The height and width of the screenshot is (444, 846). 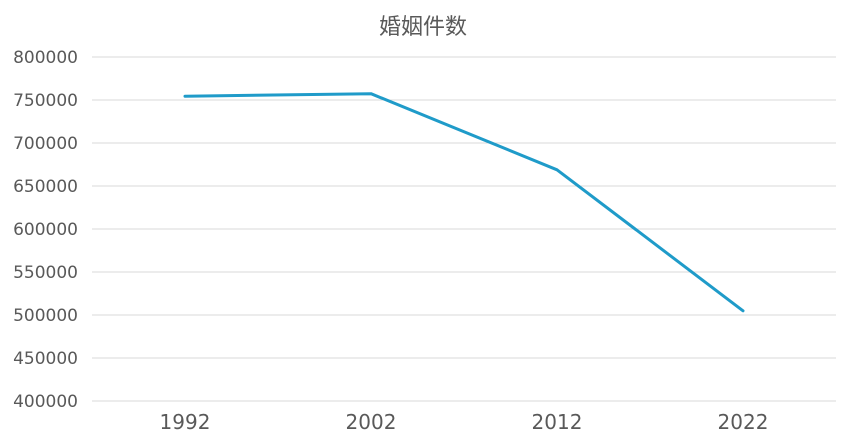 What do you see at coordinates (45, 359) in the screenshot?
I see `y-tick-label: 450000` at bounding box center [45, 359].